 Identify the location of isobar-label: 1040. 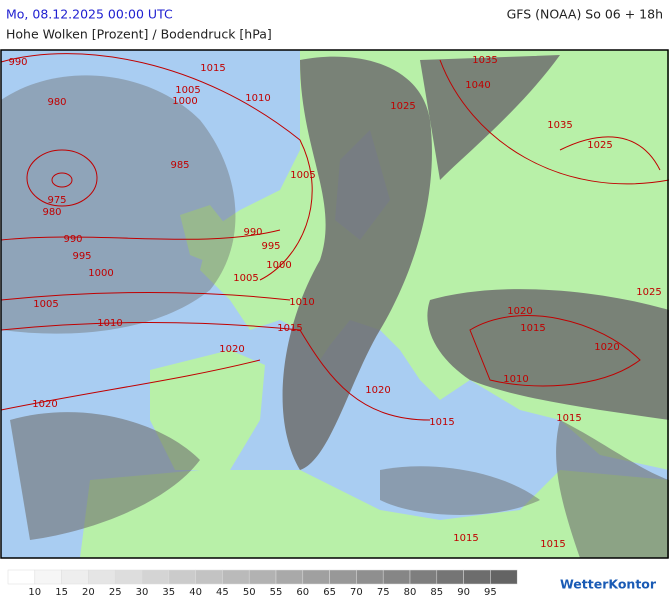
(477, 85).